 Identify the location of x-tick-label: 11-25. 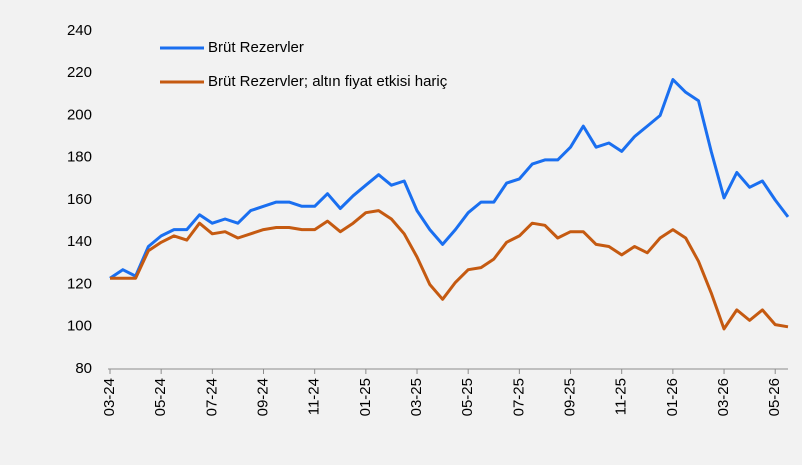
(621, 396).